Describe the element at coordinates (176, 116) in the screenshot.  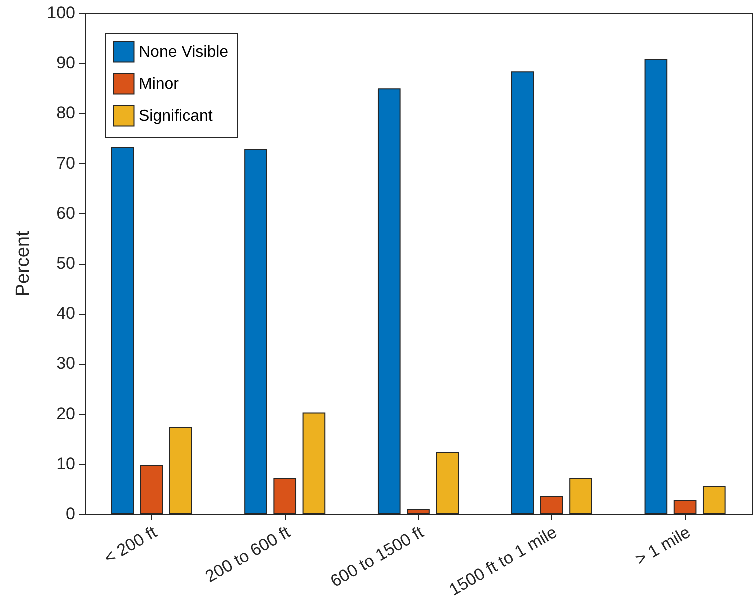
I see `legend-label: Significant` at that location.